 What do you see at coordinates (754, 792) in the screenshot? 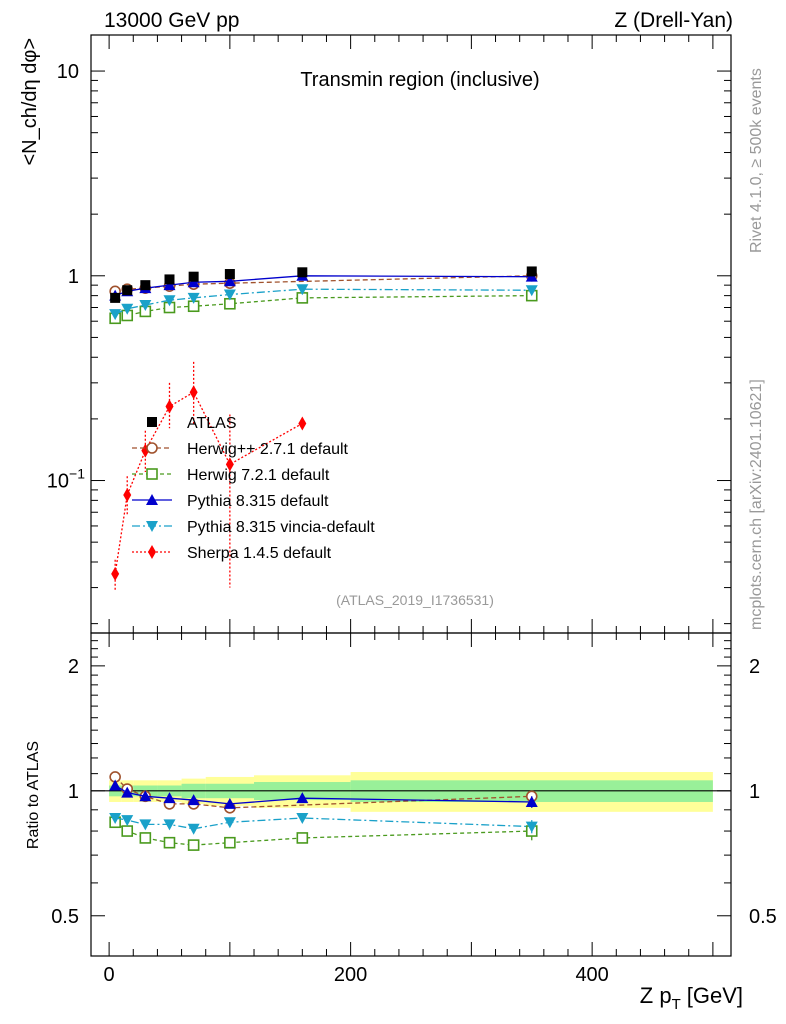
I see `ratio-tick-label-right: 1` at bounding box center [754, 792].